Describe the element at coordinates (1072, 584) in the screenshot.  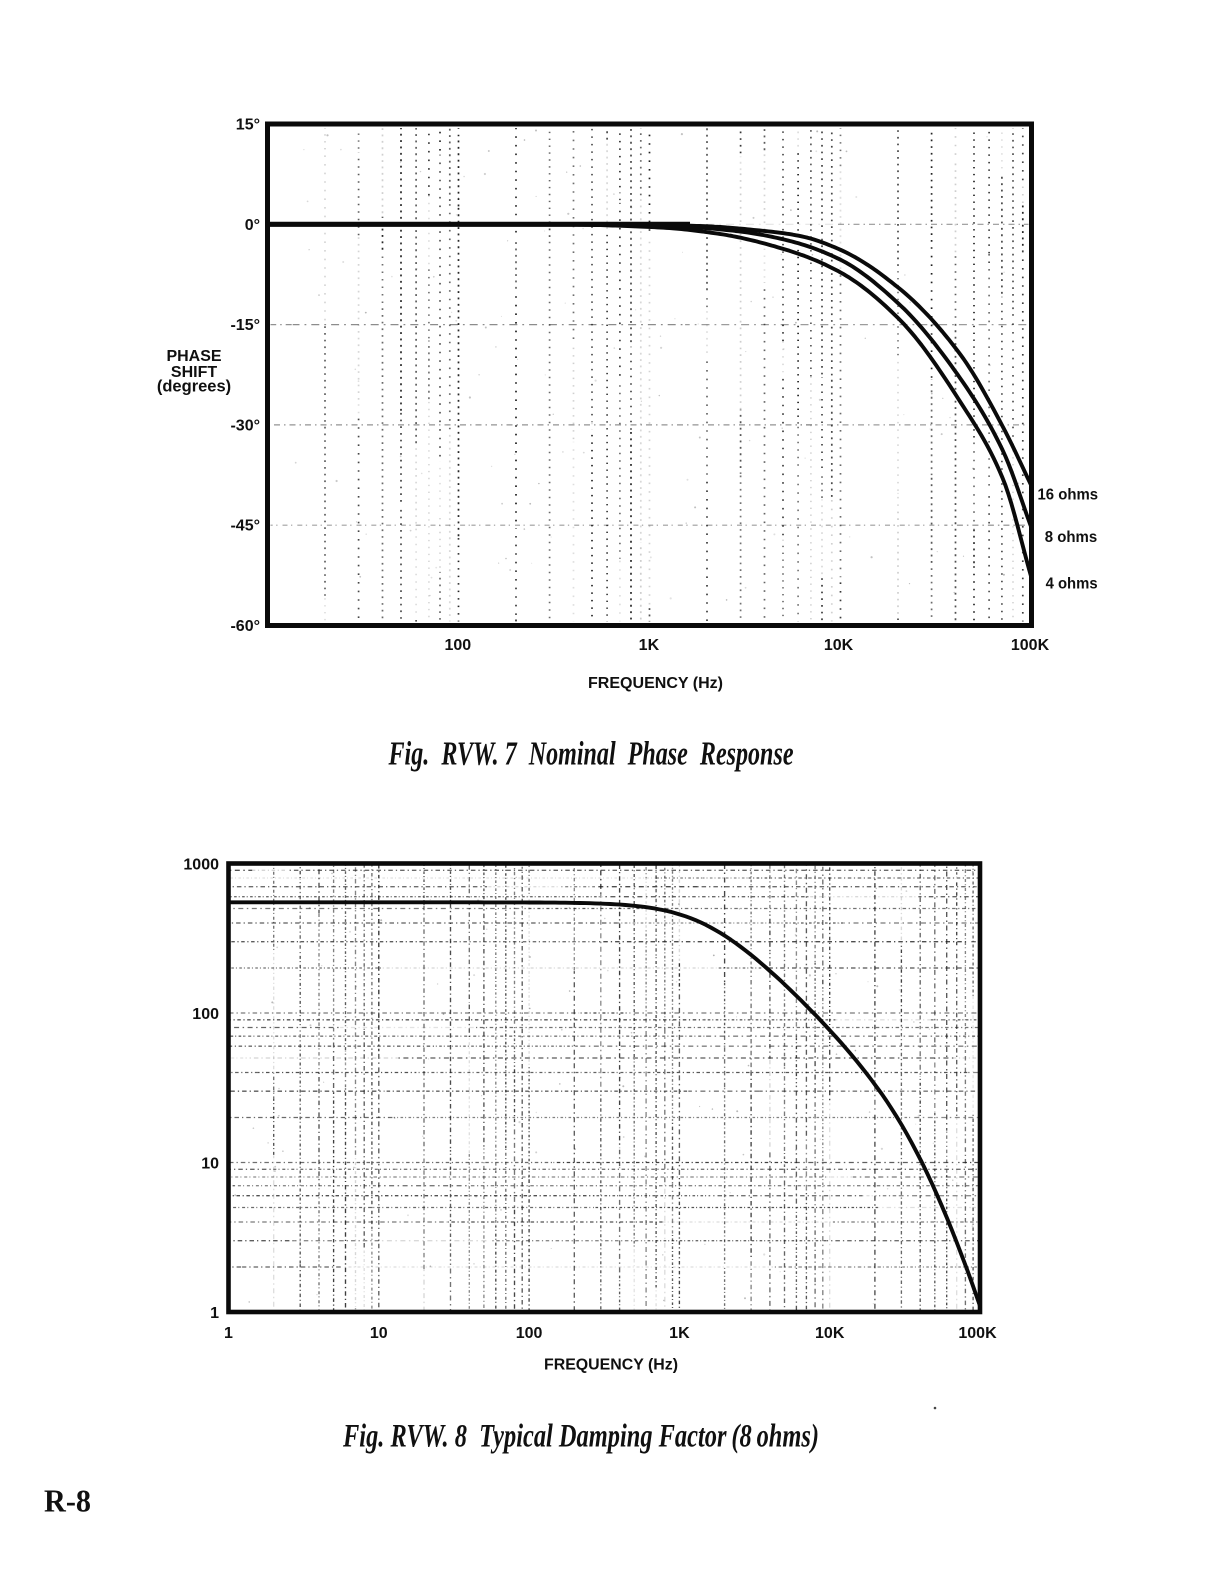
I see `svg-text: 4 ohms` at that location.